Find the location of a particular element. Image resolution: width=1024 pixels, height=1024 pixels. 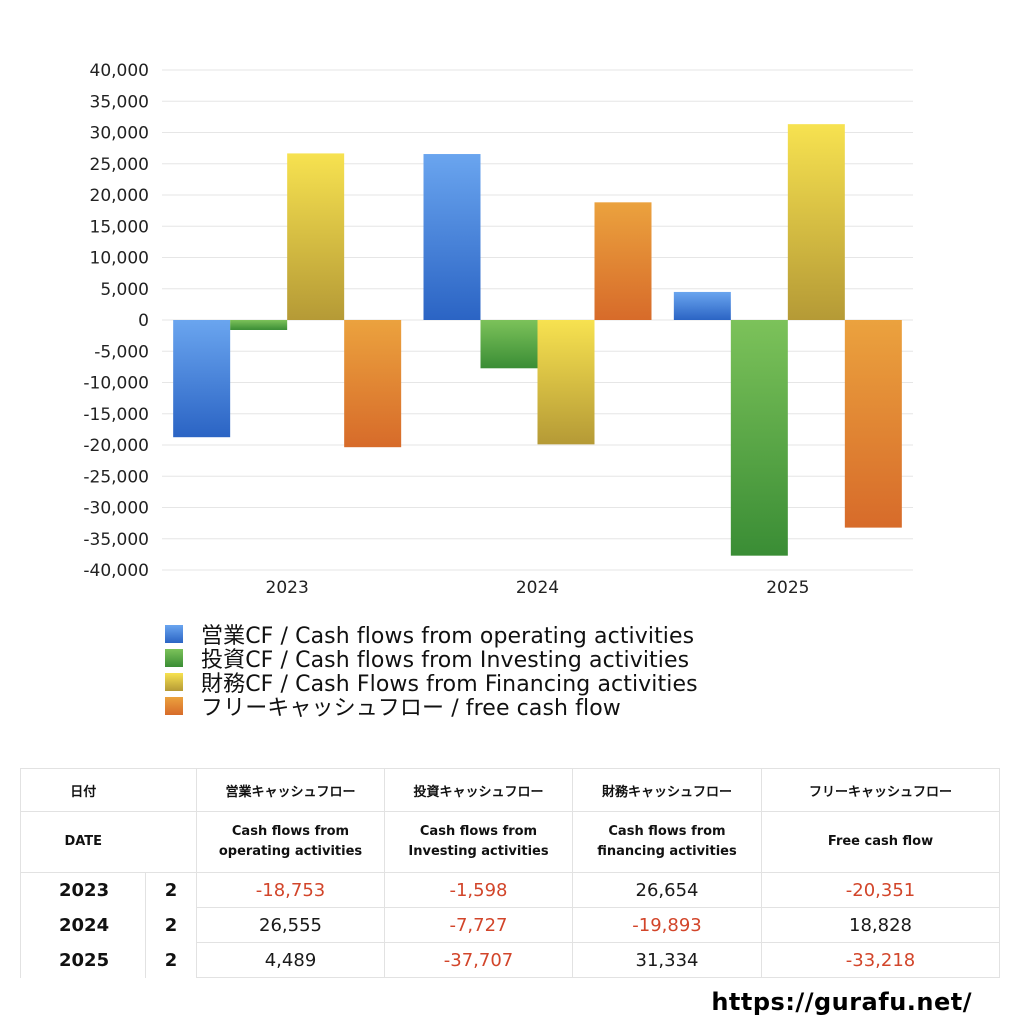

y-tick-label: 5,000 is located at coordinates (124, 290).